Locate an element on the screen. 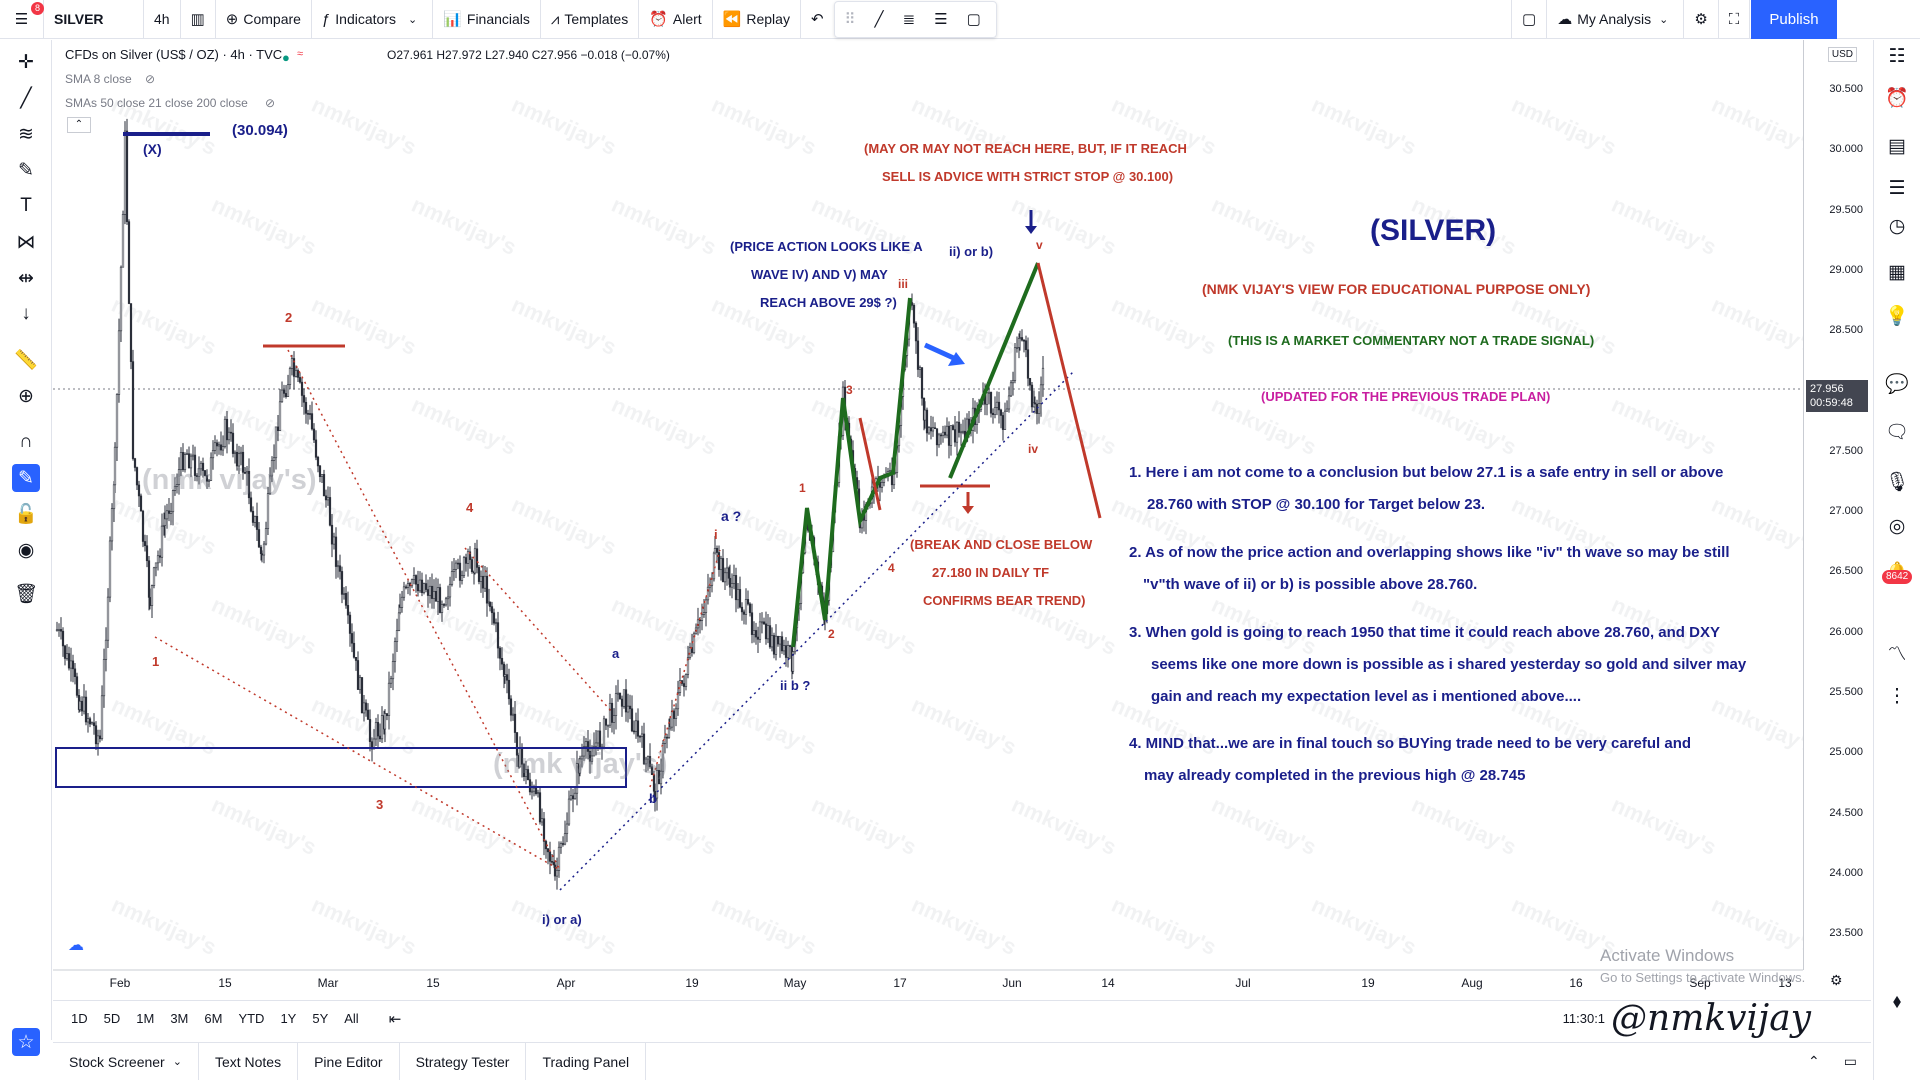 This screenshot has width=1920, height=1080. brush-icon: ✎ is located at coordinates (26, 170).